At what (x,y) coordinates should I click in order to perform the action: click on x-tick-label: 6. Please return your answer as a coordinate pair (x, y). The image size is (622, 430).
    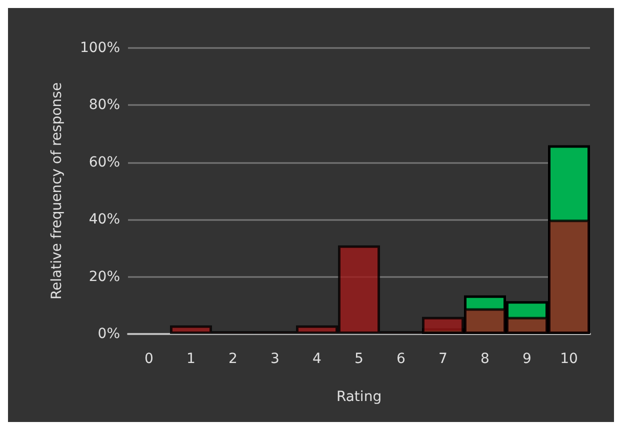
    Looking at the image, I should click on (401, 359).